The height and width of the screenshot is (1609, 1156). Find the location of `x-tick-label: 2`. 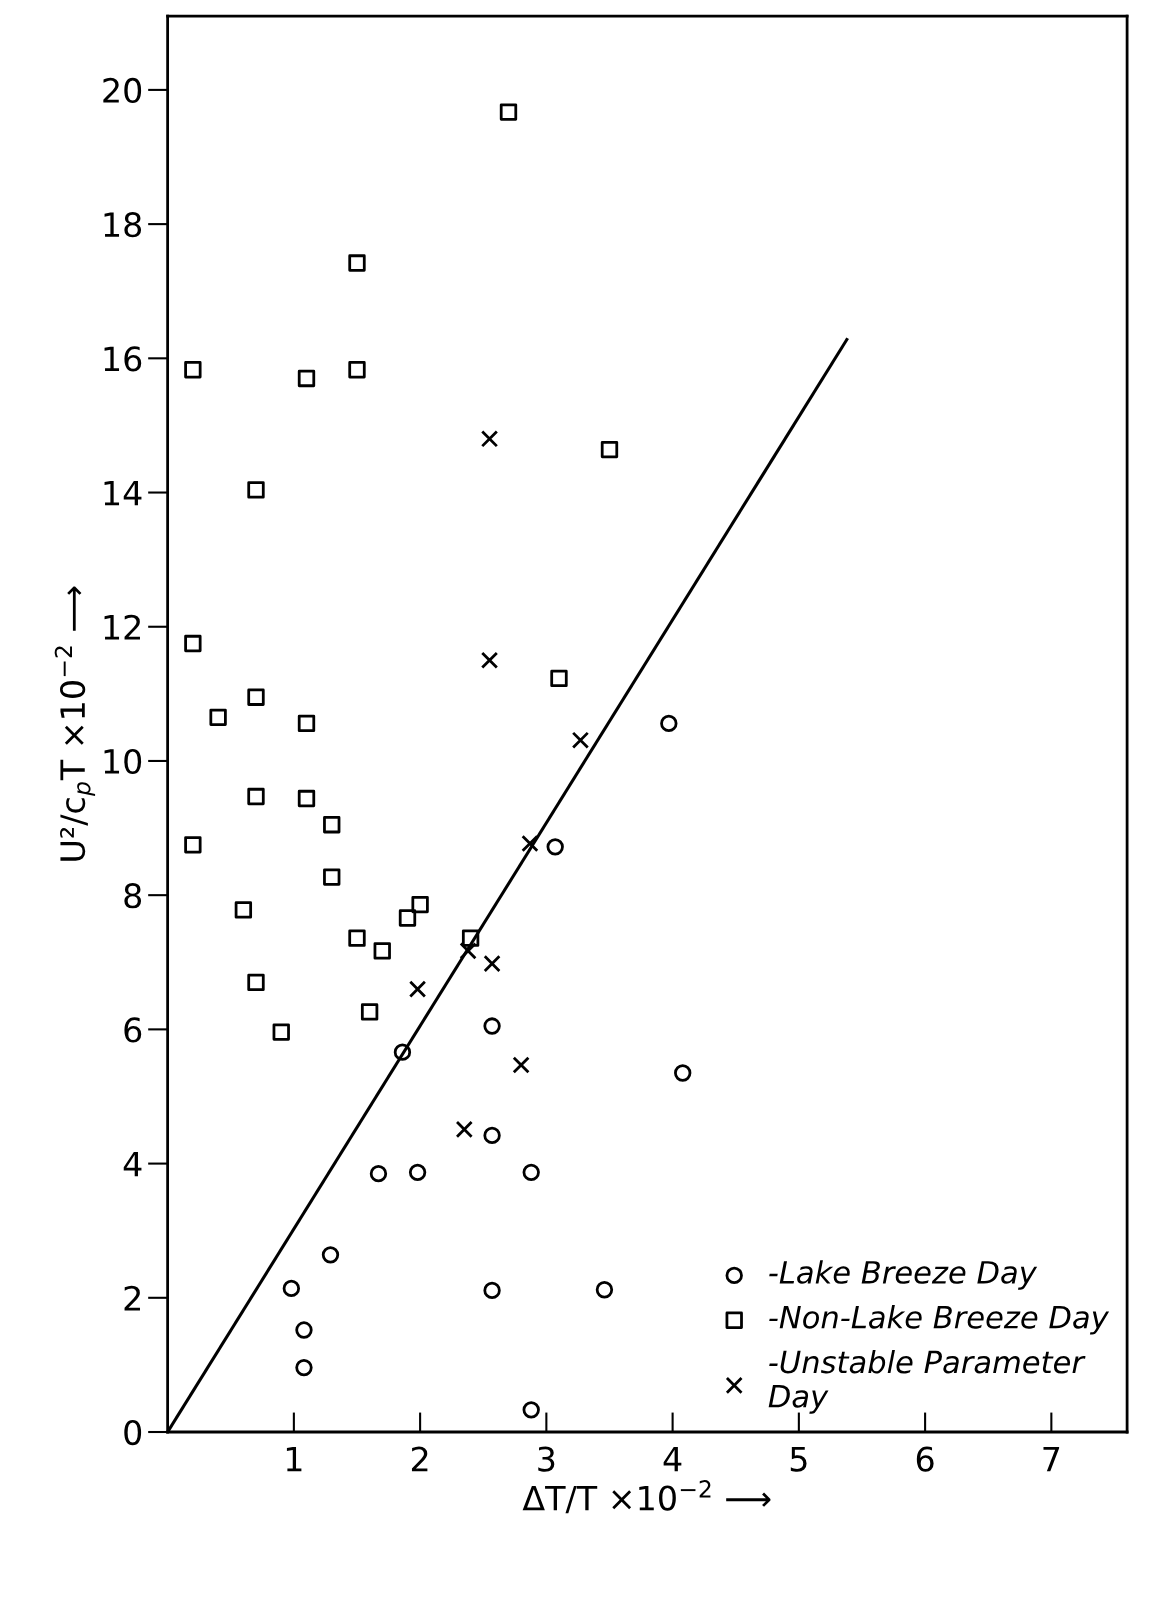

x-tick-label: 2 is located at coordinates (419, 1459).